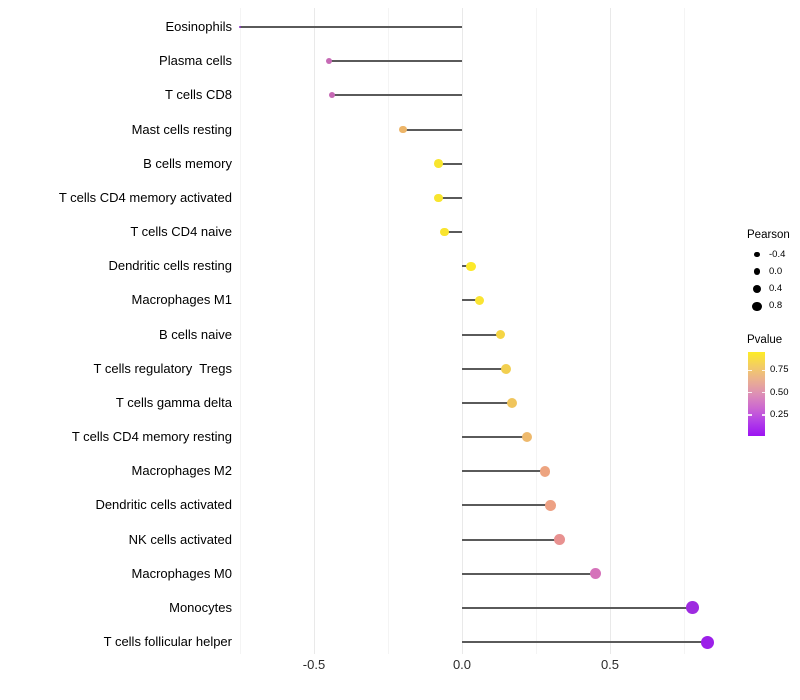 This screenshot has width=800, height=700. Describe the element at coordinates (777, 254) in the screenshot. I see `size-legend-label: -0.4` at that location.